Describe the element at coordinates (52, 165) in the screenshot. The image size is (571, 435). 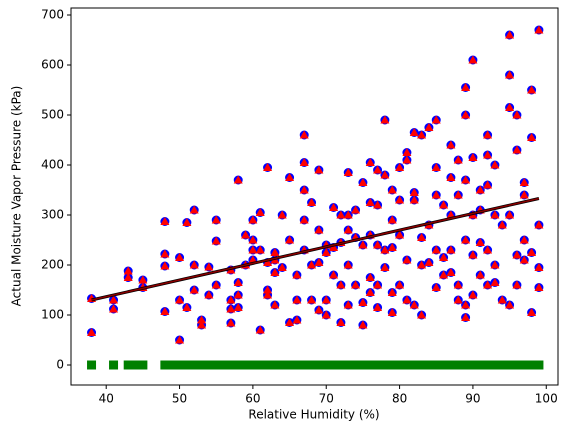
I see `y-tick-label: 400` at that location.